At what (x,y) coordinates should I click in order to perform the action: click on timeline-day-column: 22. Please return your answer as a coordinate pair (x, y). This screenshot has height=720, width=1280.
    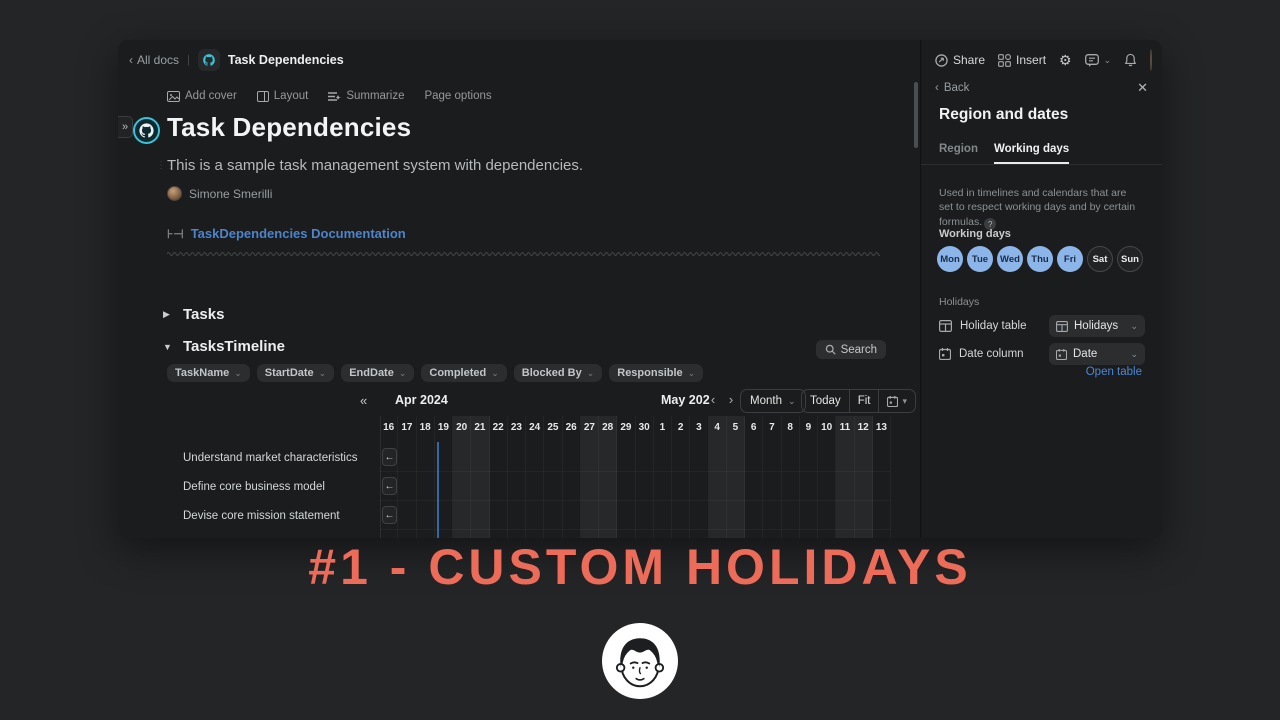
    Looking at the image, I should click on (499, 477).